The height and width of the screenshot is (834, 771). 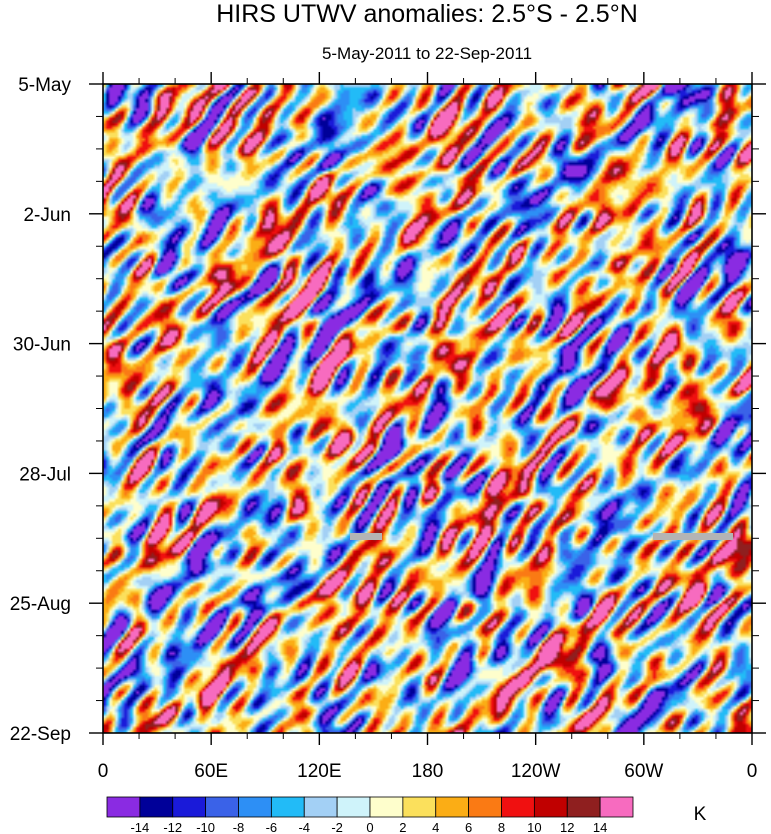 I want to click on colorbar-label: -8, so click(x=239, y=827).